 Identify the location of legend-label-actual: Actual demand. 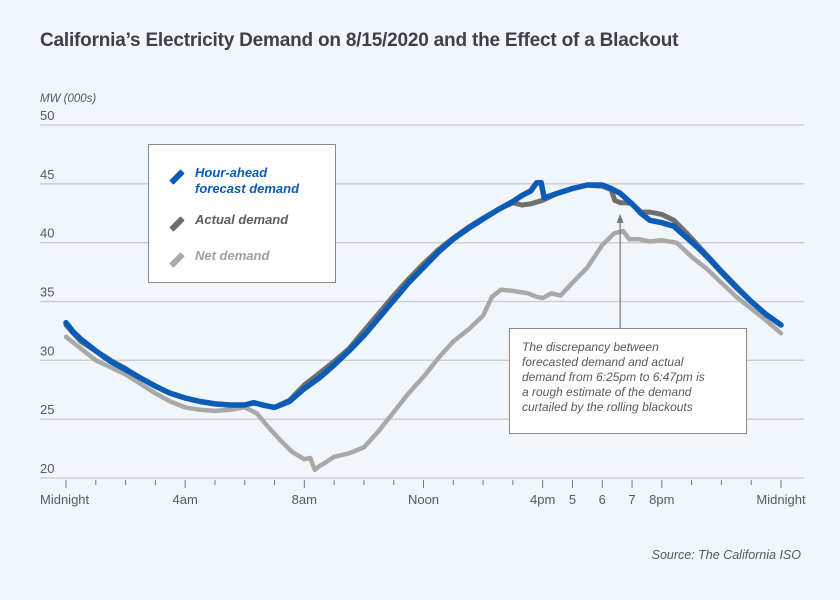
(242, 219).